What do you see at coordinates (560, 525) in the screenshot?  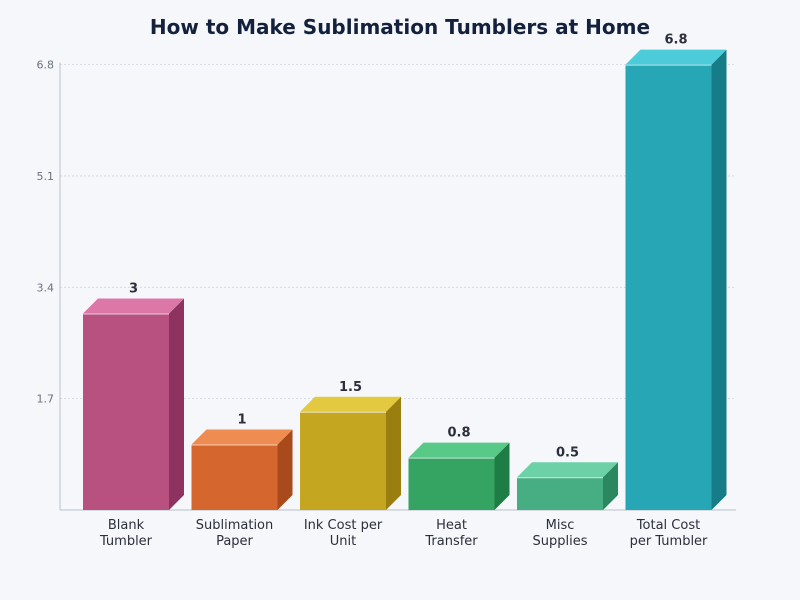 I see `x-tick-label: Misc` at bounding box center [560, 525].